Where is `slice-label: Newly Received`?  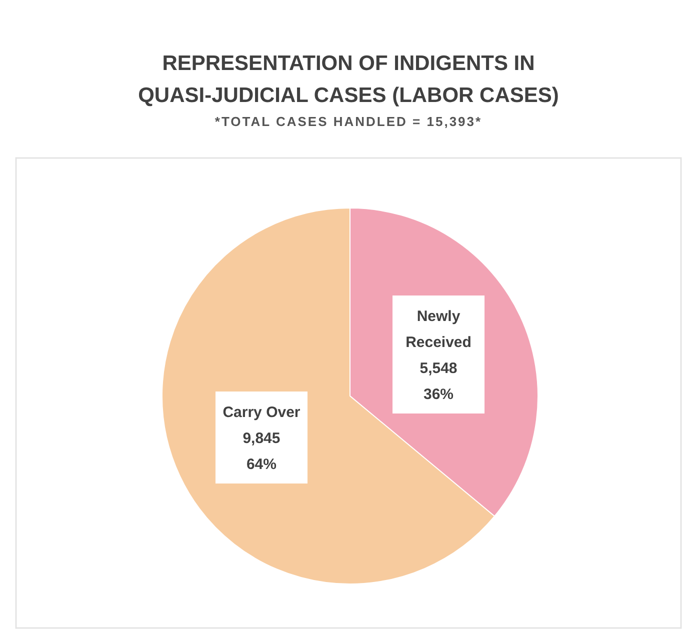
slice-label: Newly Received is located at coordinates (439, 330).